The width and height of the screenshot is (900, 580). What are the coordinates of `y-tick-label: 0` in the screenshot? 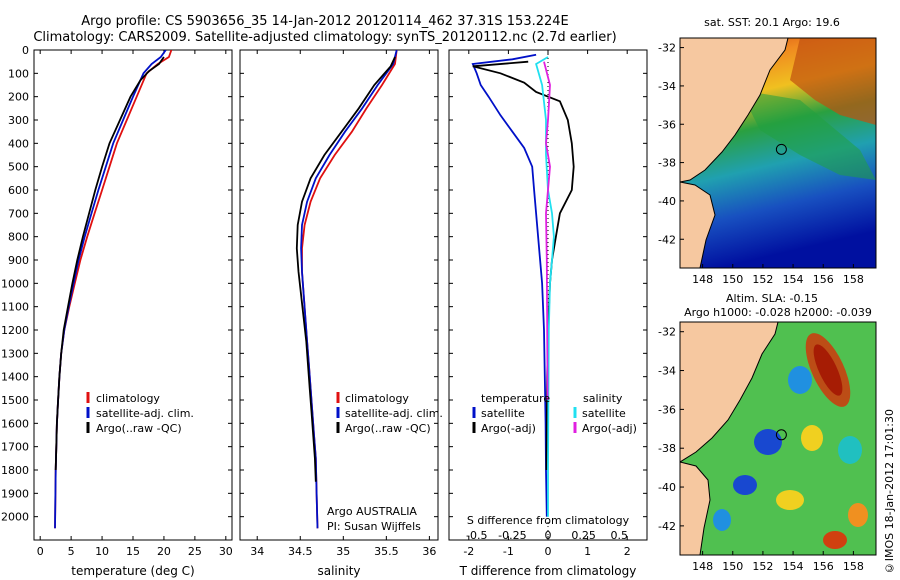 It's located at (25, 50).